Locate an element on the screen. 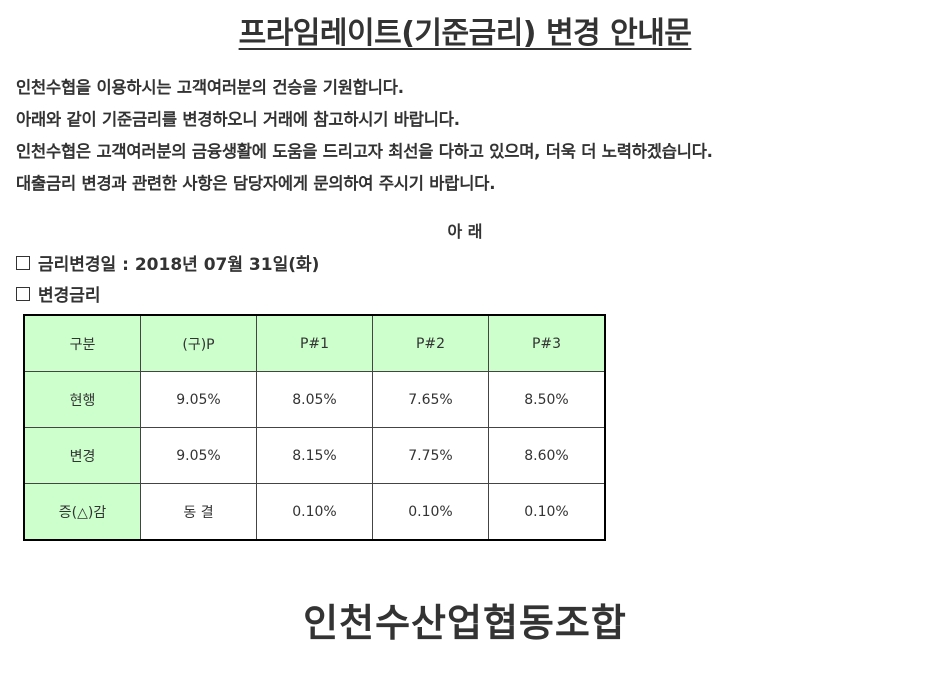 The width and height of the screenshot is (930, 680). column-header: P#1 is located at coordinates (314, 343).